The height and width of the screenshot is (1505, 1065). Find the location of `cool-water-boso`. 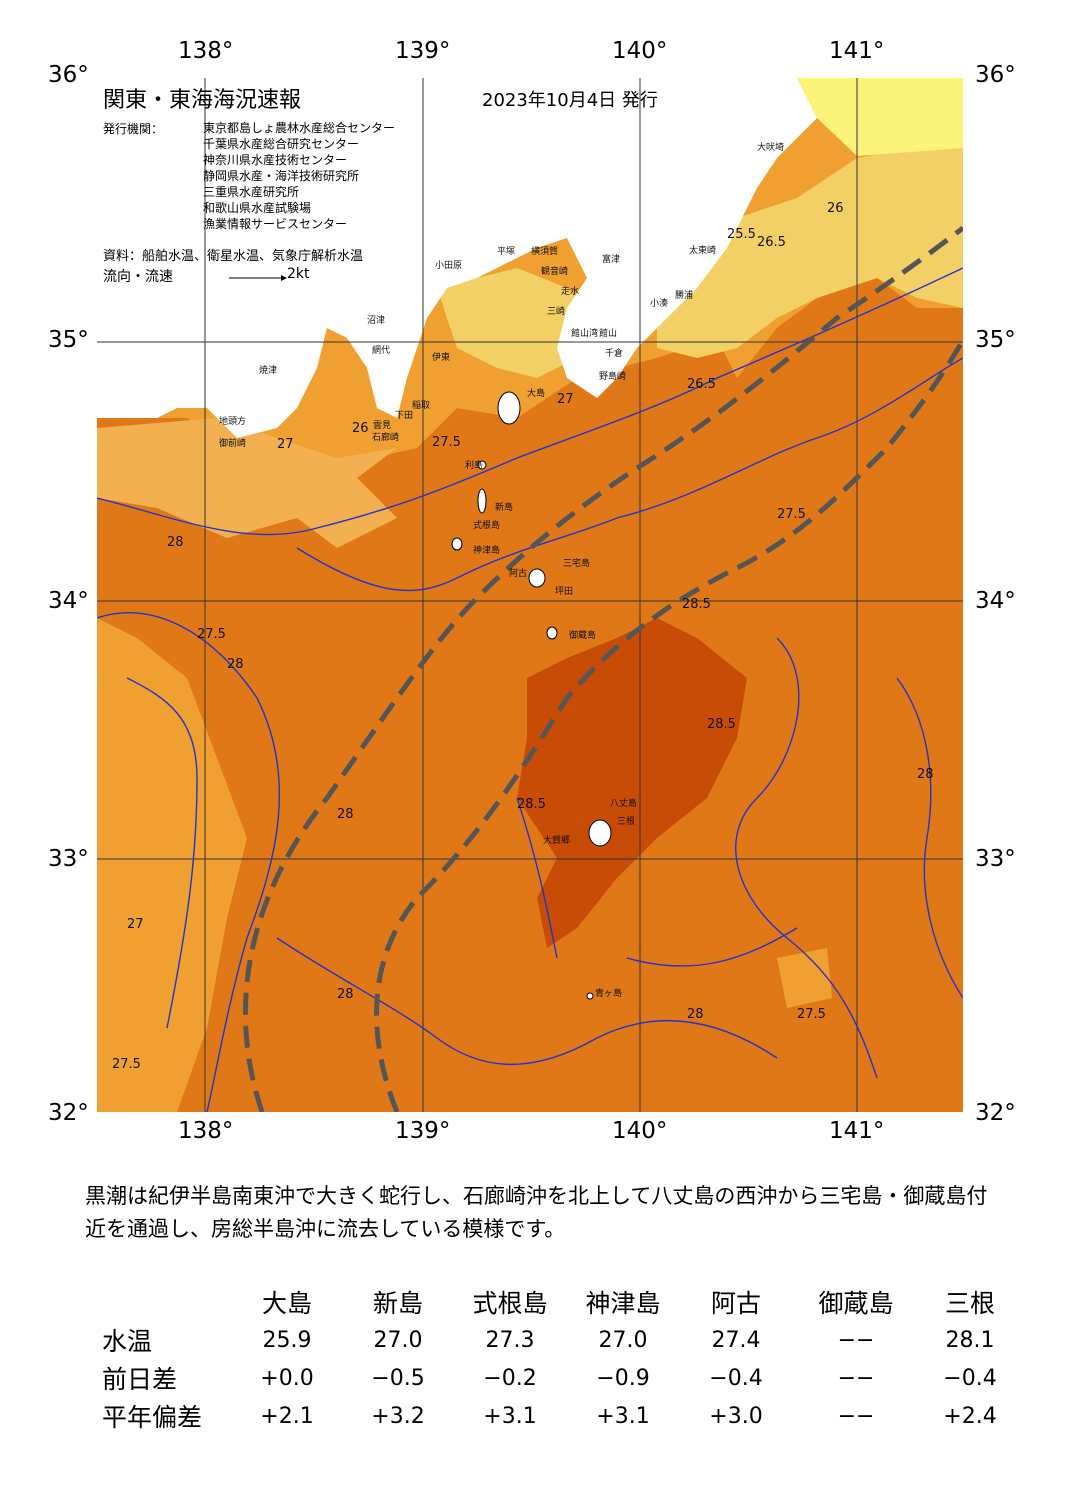

cool-water-boso is located at coordinates (810, 248).